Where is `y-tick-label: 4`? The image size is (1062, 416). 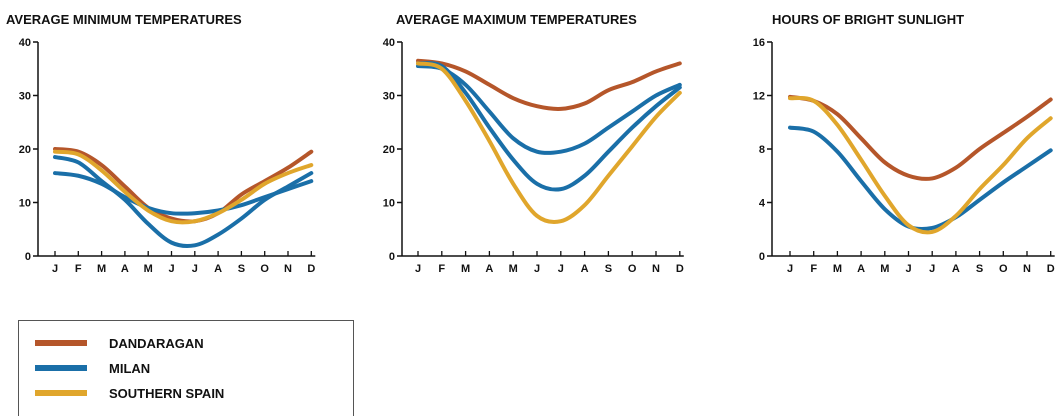
y-tick-label: 4 is located at coordinates (762, 204).